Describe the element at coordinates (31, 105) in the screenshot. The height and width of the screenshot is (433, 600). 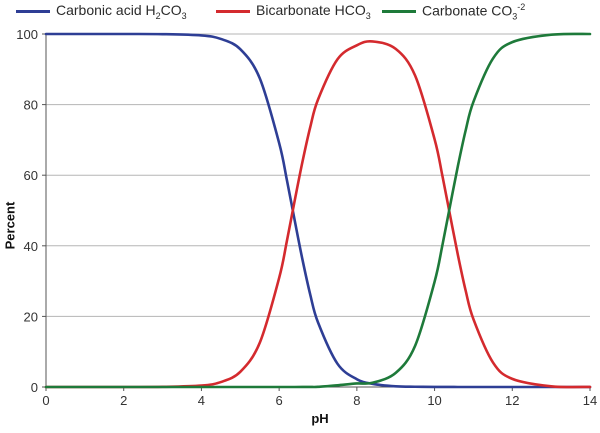
I see `y-tick-label-80: 80` at that location.